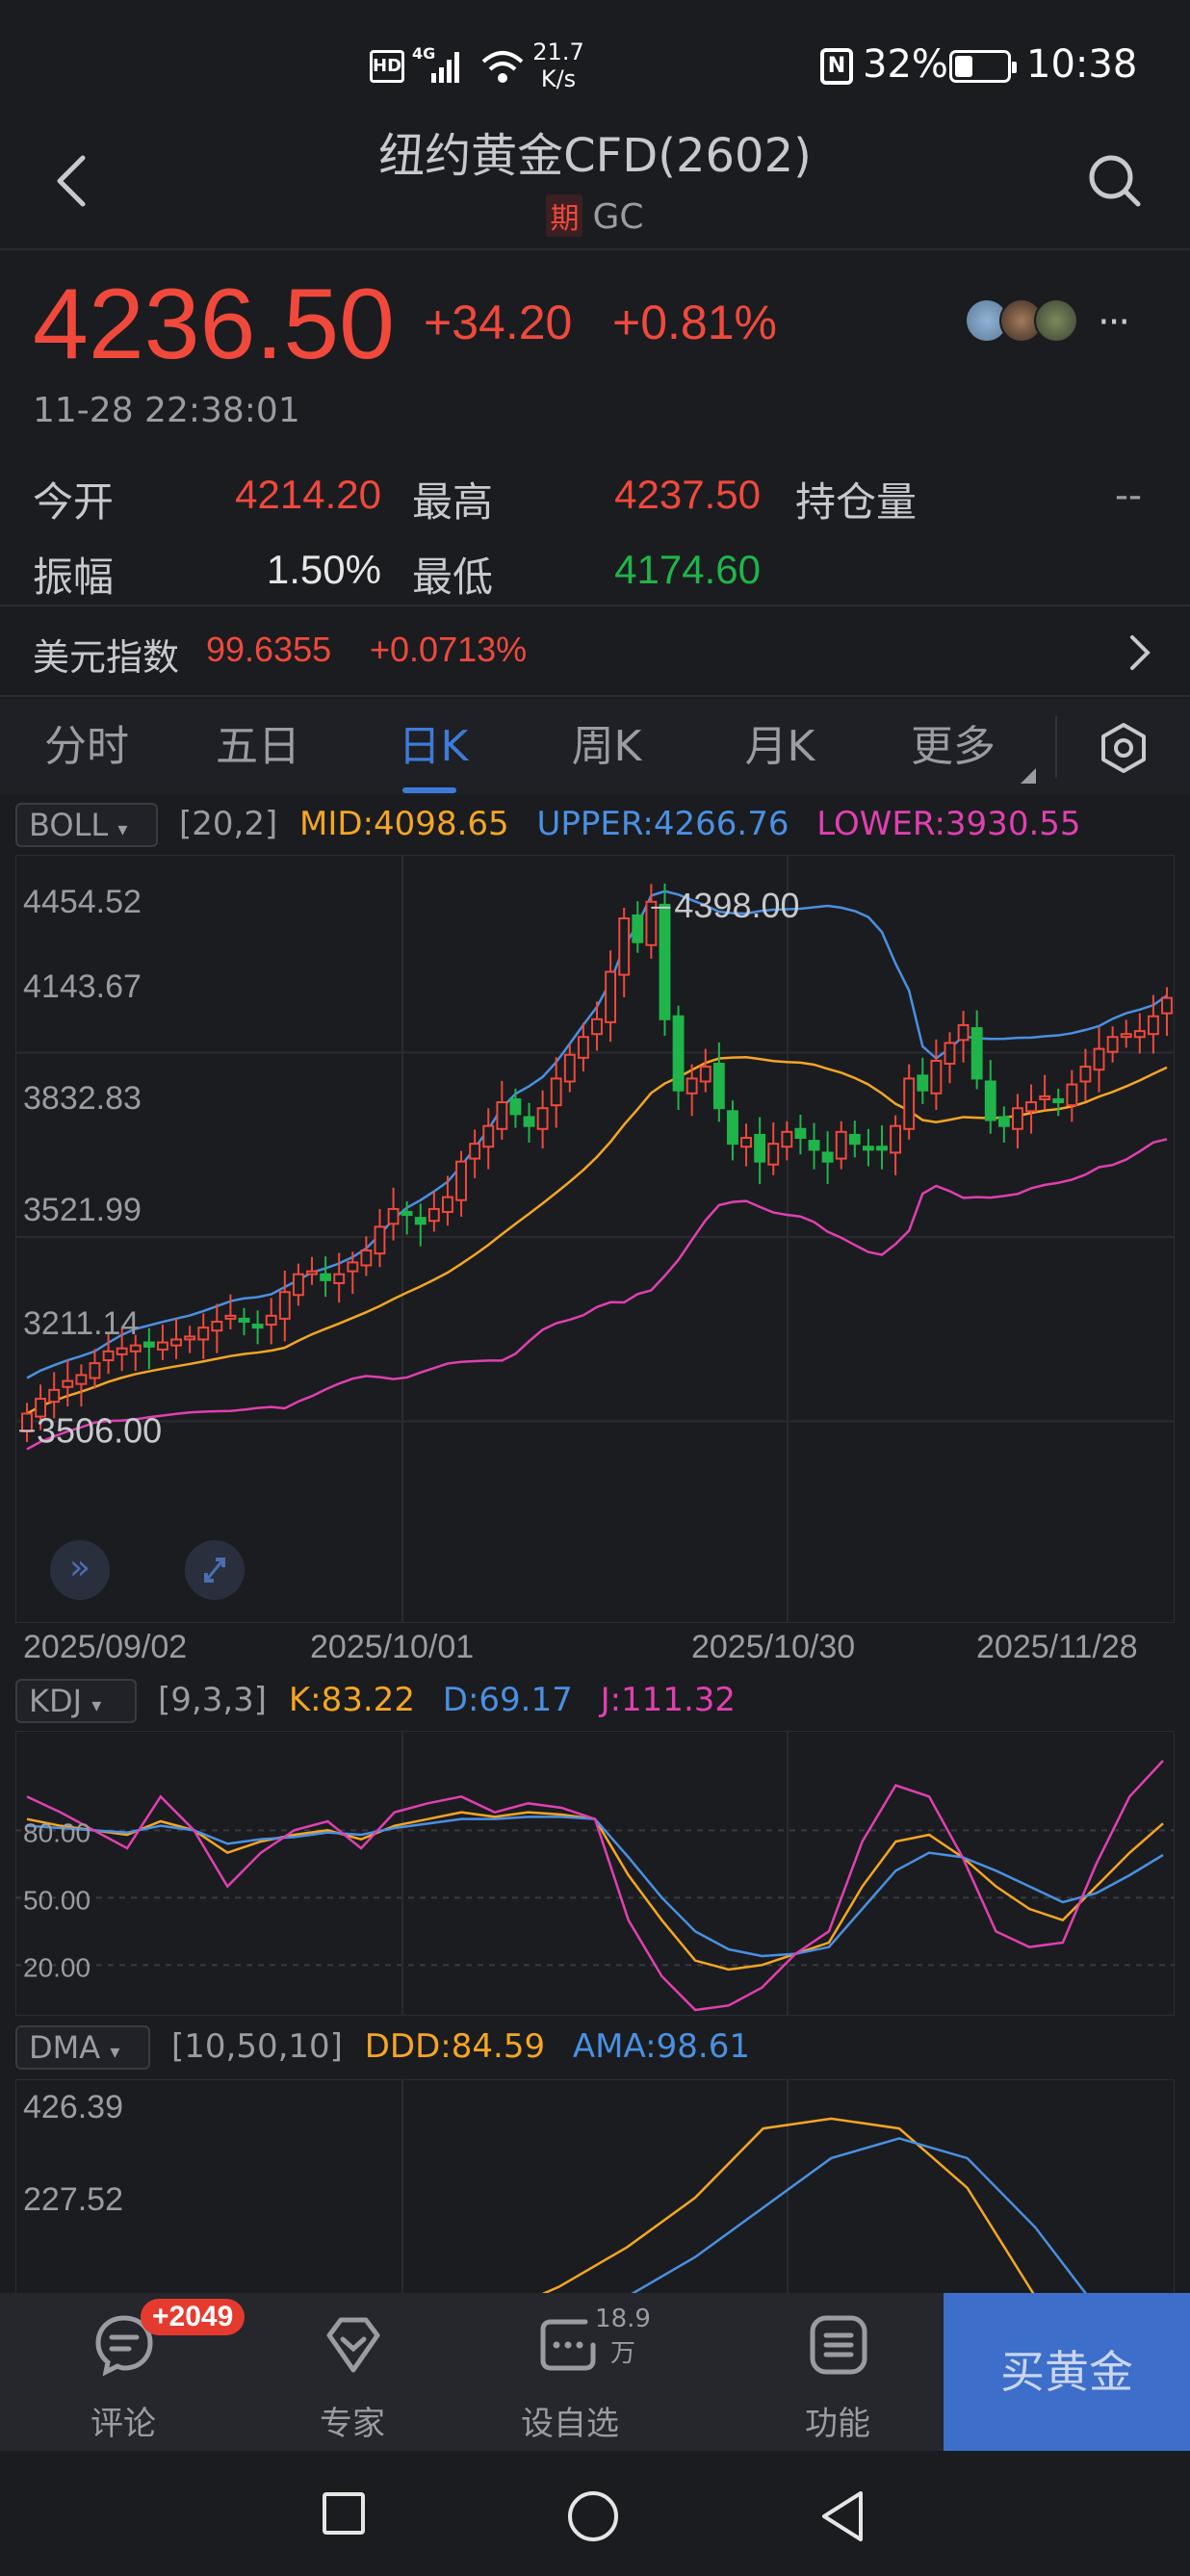  What do you see at coordinates (73, 2107) in the screenshot?
I see `dma-y-label: 426.39` at bounding box center [73, 2107].